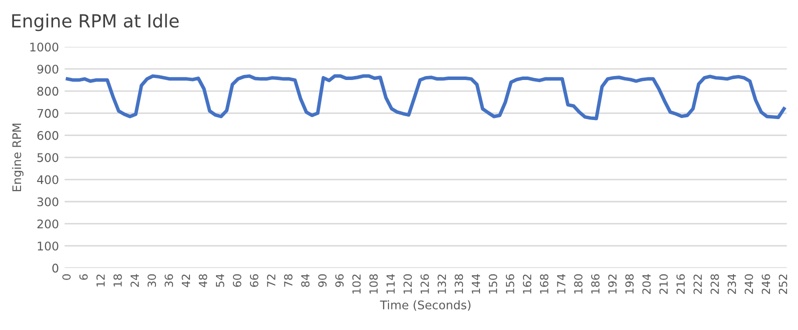 This screenshot has height=330, width=798. I want to click on y-tick-label: 300, so click(47, 201).